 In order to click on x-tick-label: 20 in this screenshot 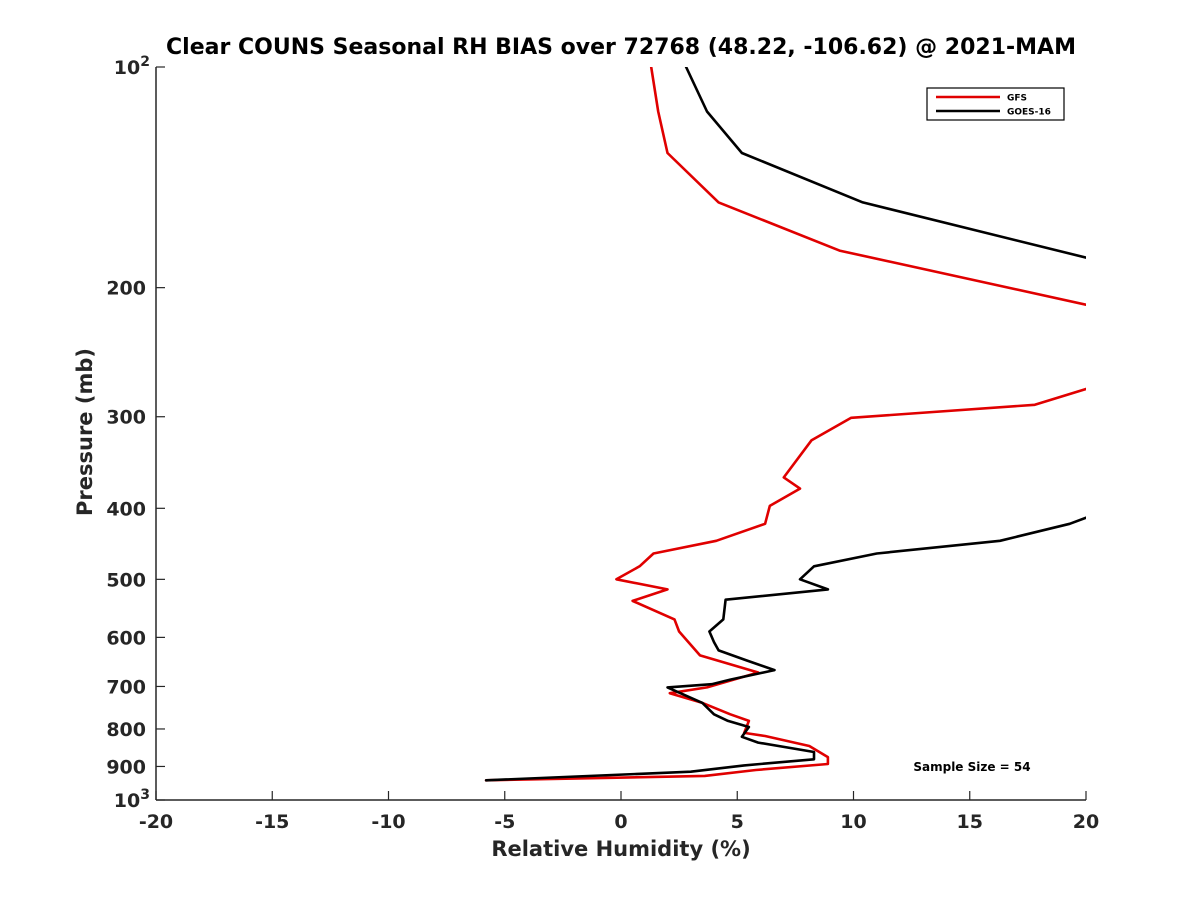, I will do `click(1086, 822)`.